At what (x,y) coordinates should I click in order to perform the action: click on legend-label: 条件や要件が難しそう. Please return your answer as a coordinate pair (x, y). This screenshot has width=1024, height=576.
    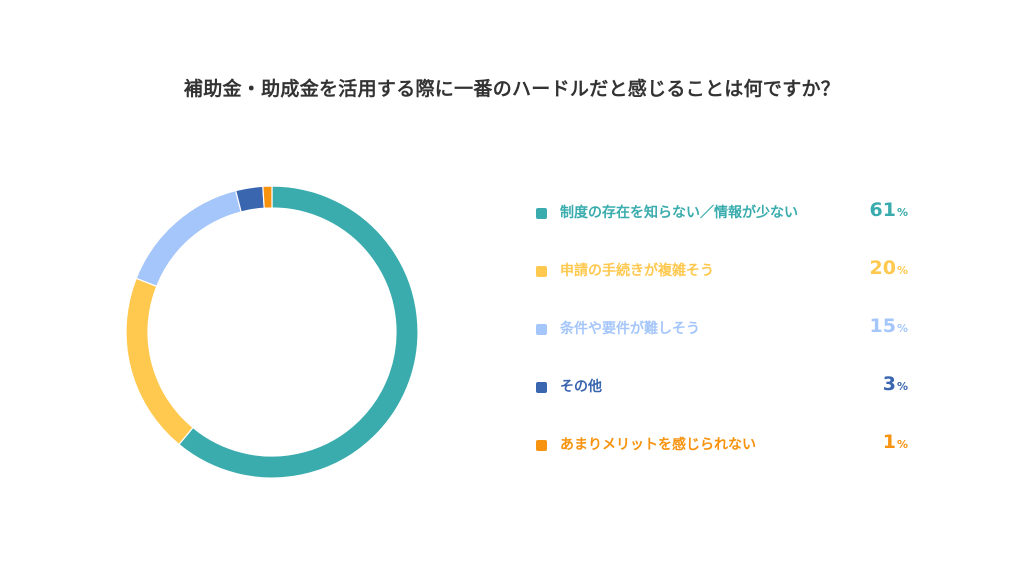
    Looking at the image, I should click on (630, 329).